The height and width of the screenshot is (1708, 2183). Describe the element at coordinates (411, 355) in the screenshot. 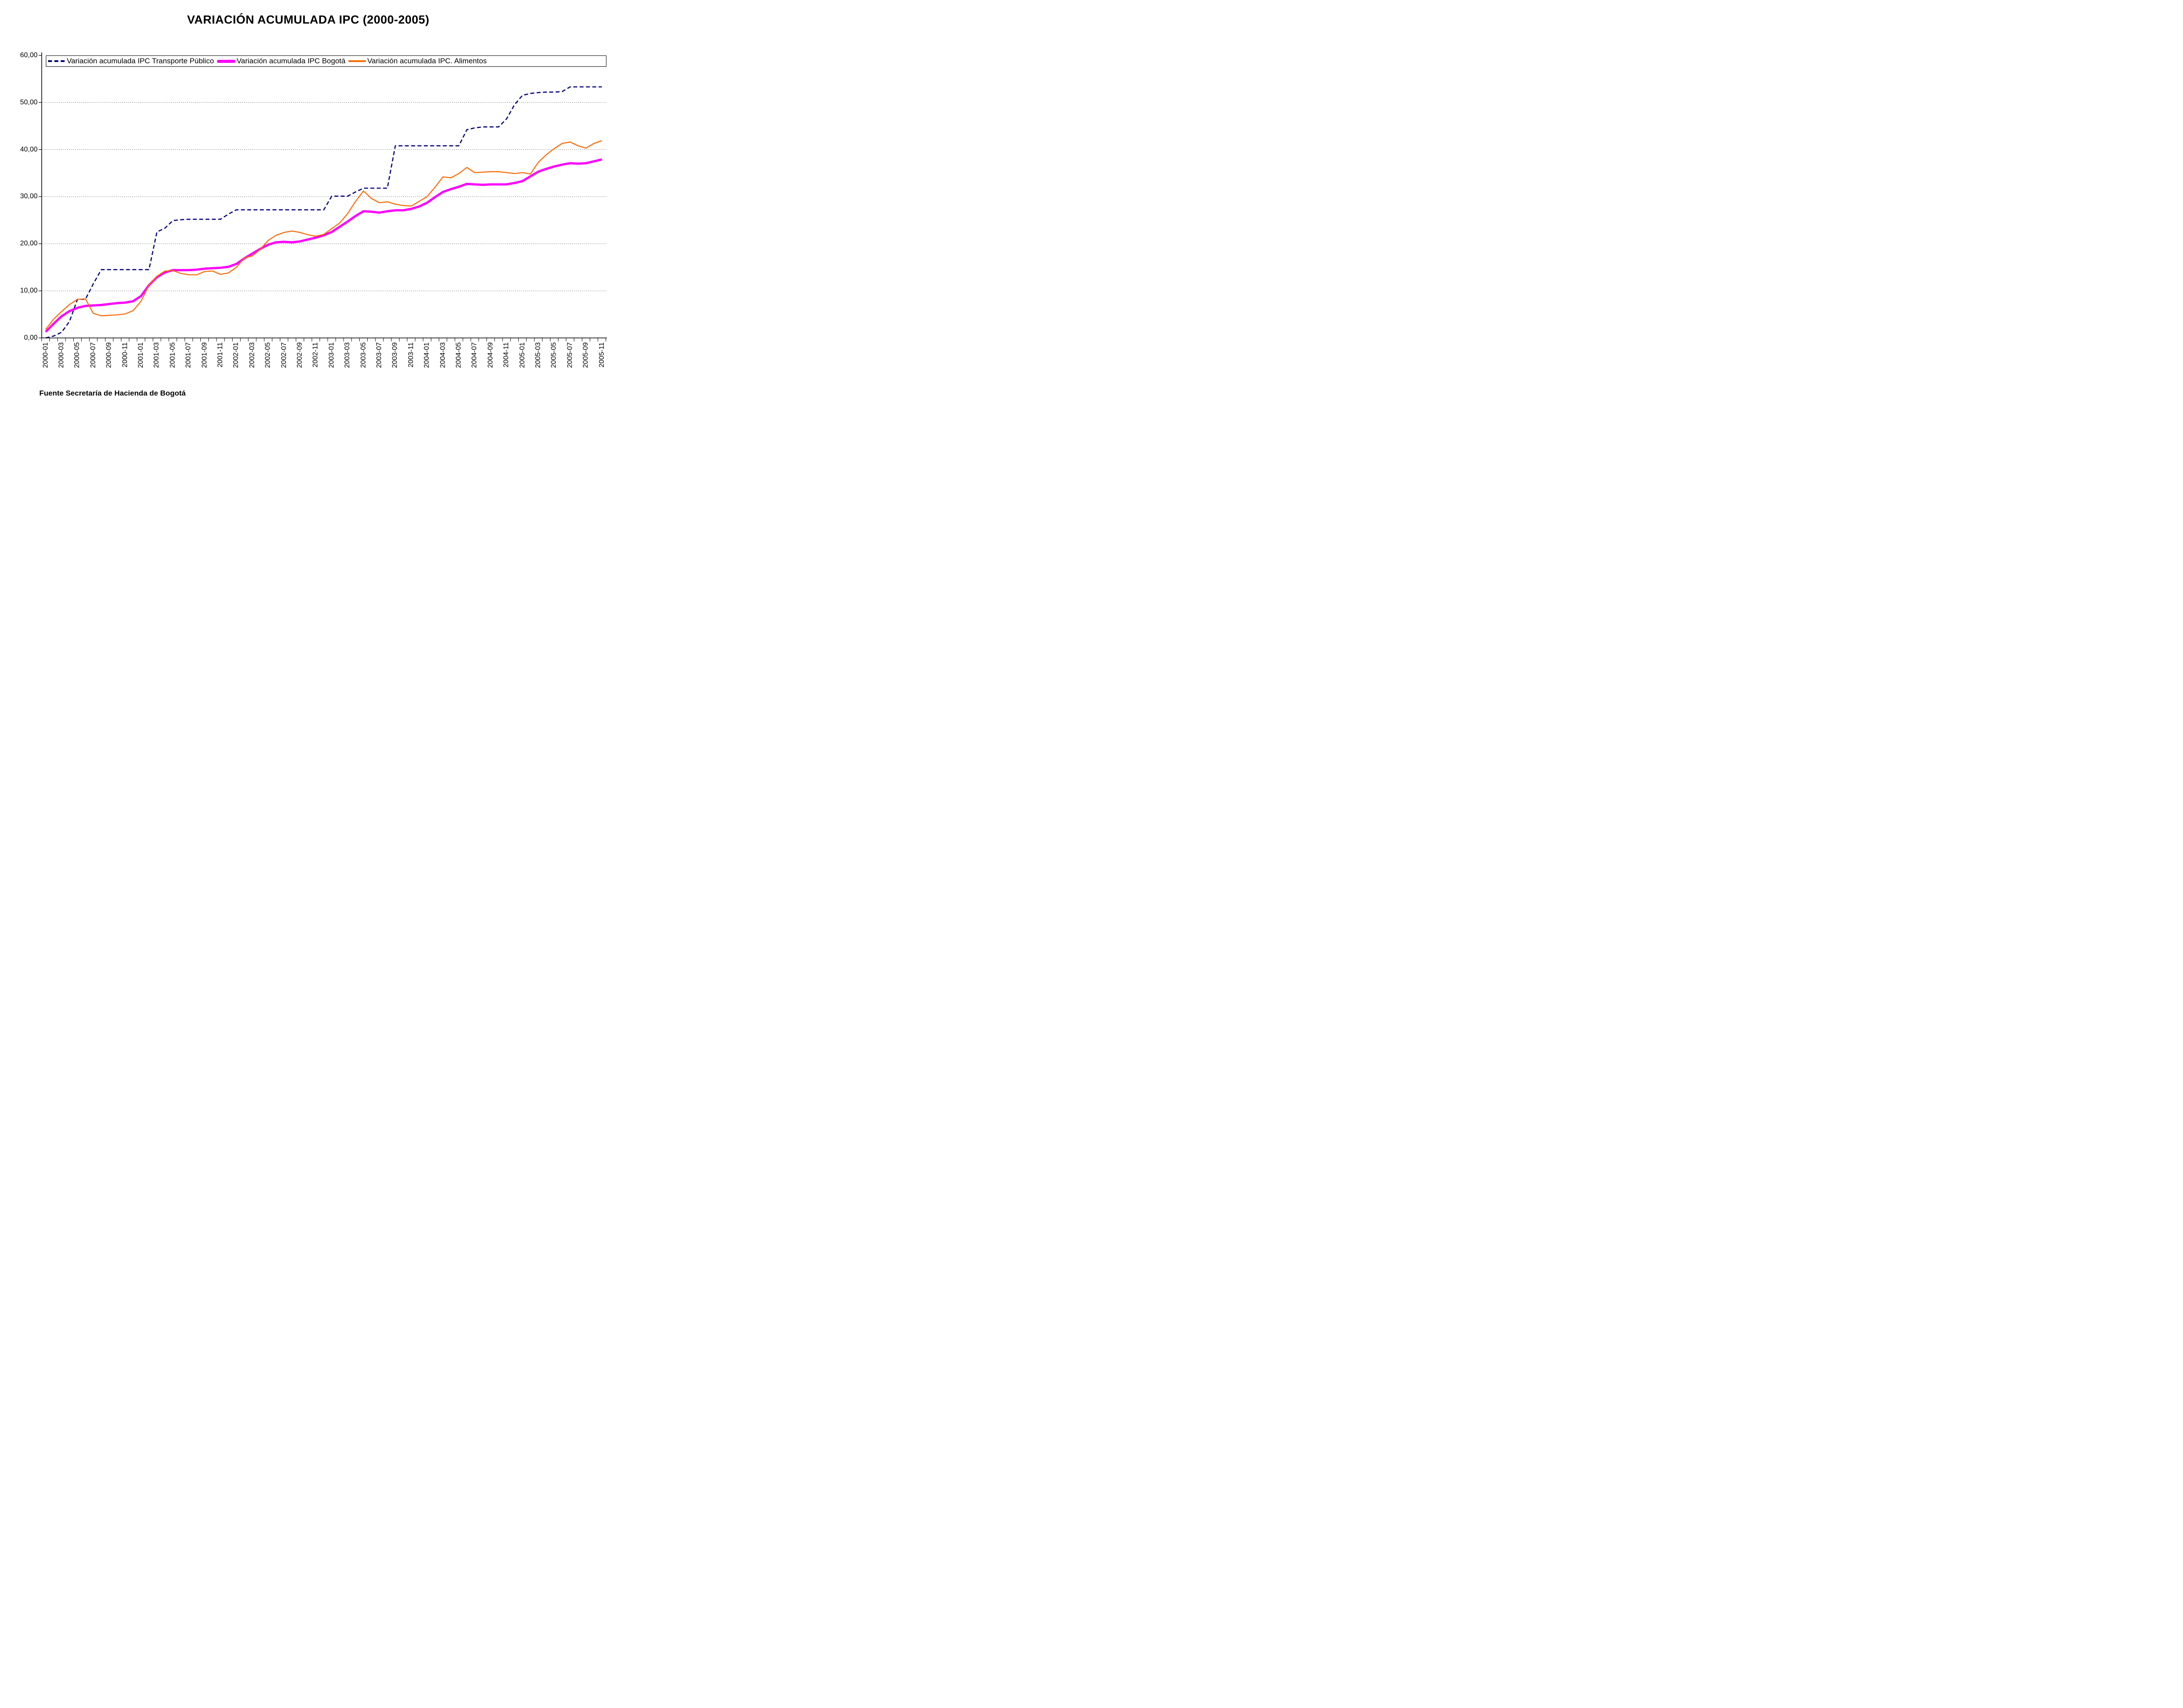

I see `x-axis-tick-label: 2003-11` at that location.